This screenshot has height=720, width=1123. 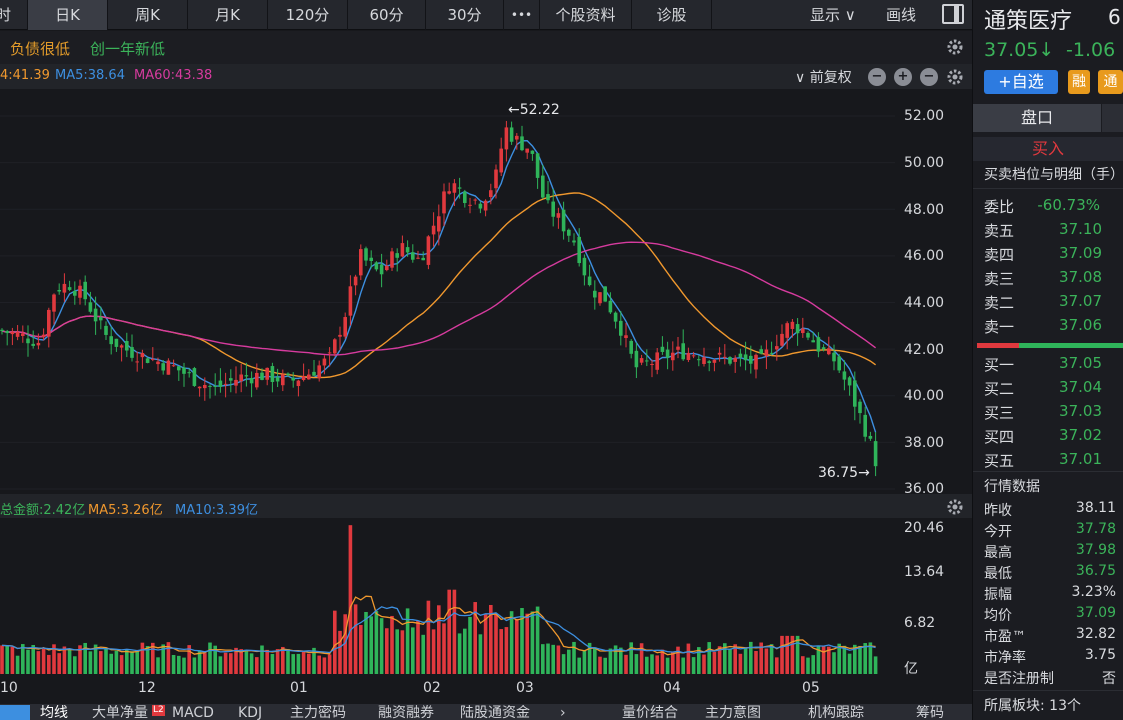 I want to click on zoom-in-icon: +, so click(x=903, y=77).